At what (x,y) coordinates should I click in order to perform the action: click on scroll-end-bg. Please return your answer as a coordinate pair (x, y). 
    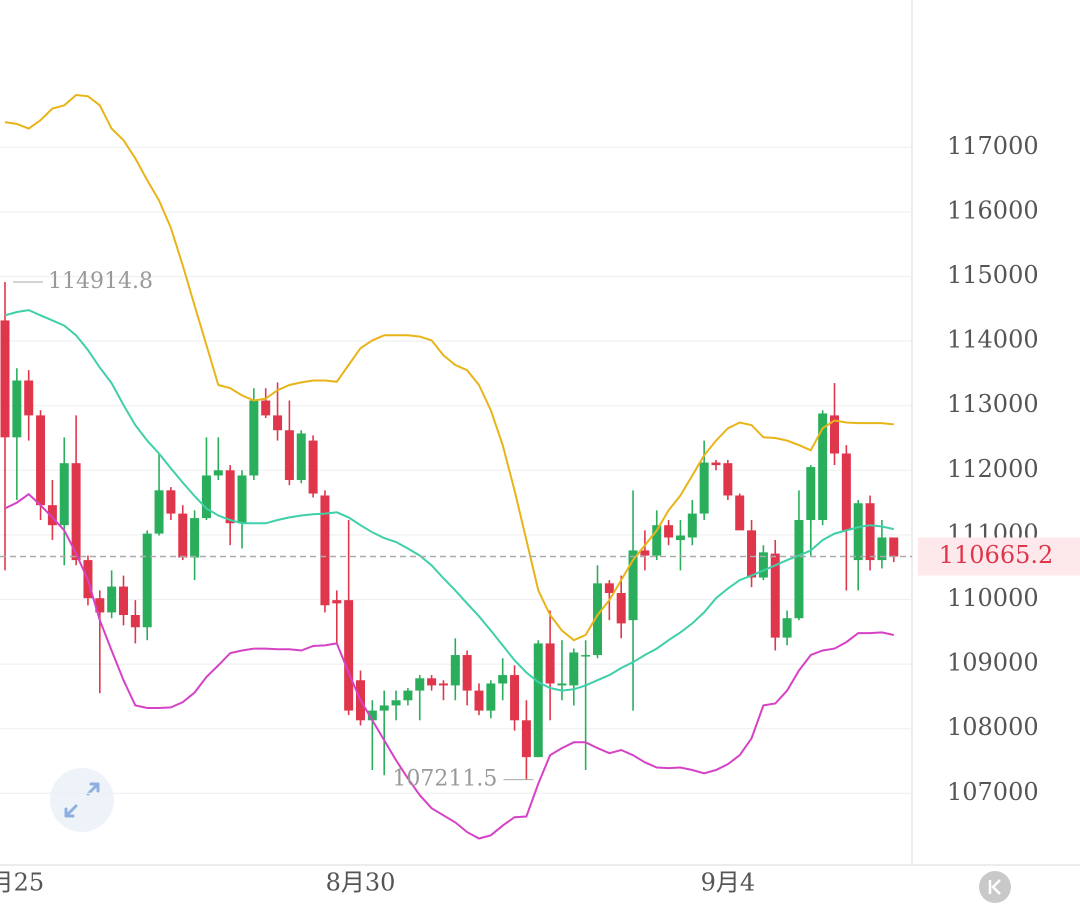
    Looking at the image, I should click on (995, 887).